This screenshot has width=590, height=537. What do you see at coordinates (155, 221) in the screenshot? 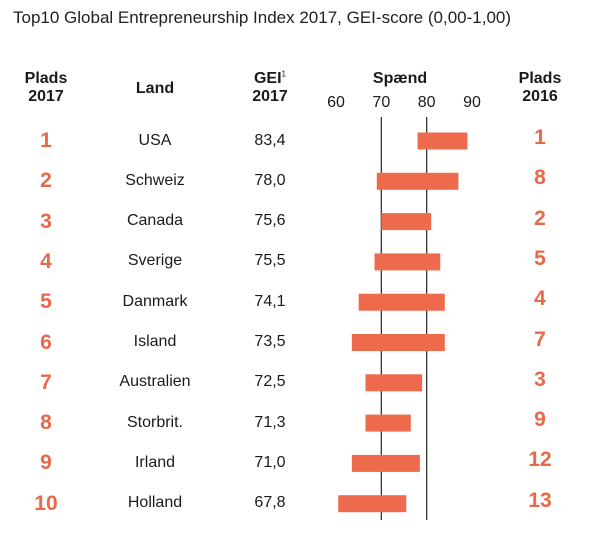
I see `country-3: Canada` at bounding box center [155, 221].